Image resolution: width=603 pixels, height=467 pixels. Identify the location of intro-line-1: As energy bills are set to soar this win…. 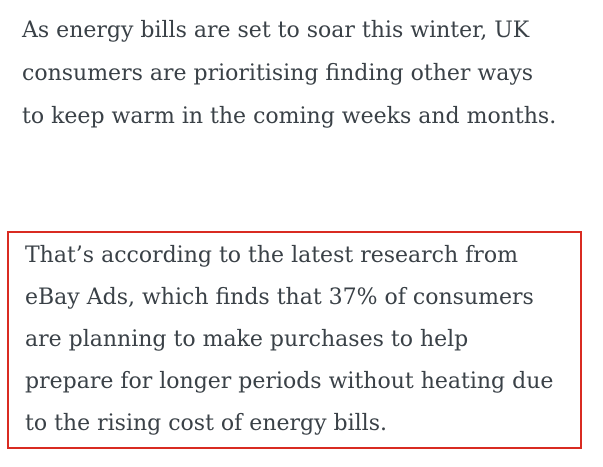
(276, 30).